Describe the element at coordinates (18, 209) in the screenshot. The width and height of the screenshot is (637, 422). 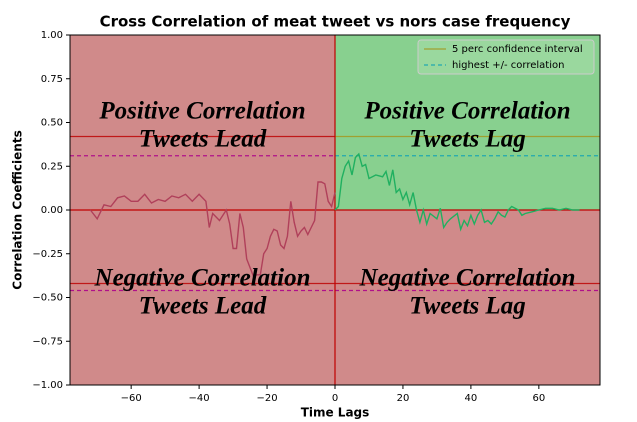
I see `y-axis-label: Correlation Coefficients` at that location.